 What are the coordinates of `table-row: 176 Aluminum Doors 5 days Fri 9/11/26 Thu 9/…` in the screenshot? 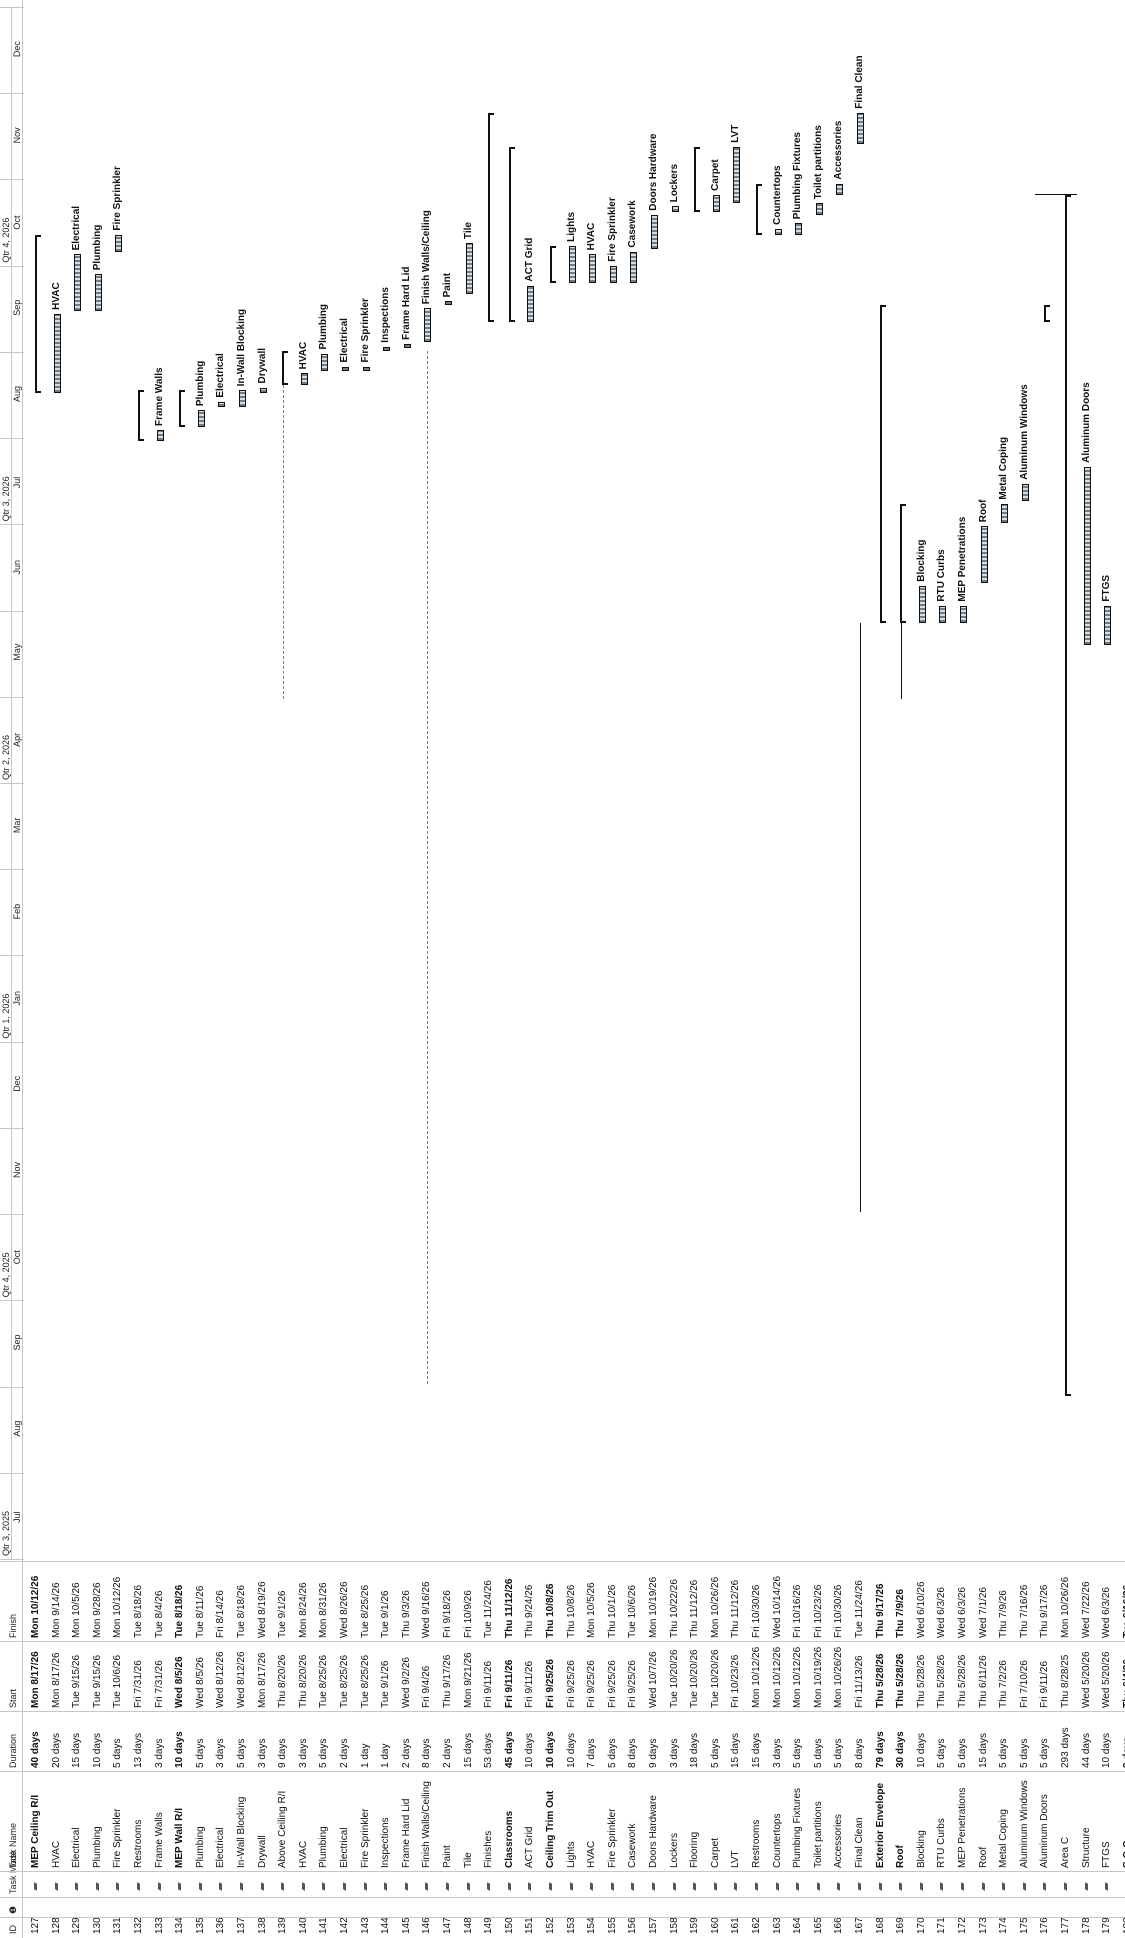 It's located at (1045, 1749).